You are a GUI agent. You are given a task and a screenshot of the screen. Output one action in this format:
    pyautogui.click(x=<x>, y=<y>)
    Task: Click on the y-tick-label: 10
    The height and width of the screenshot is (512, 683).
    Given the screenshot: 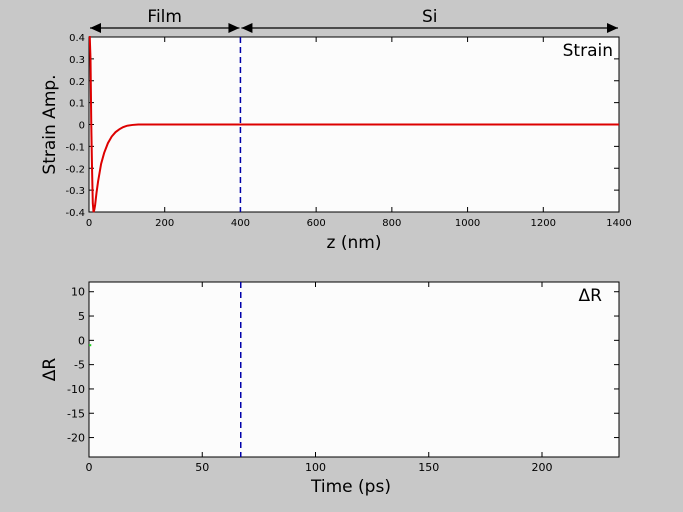 What is the action you would take?
    pyautogui.click(x=78, y=292)
    